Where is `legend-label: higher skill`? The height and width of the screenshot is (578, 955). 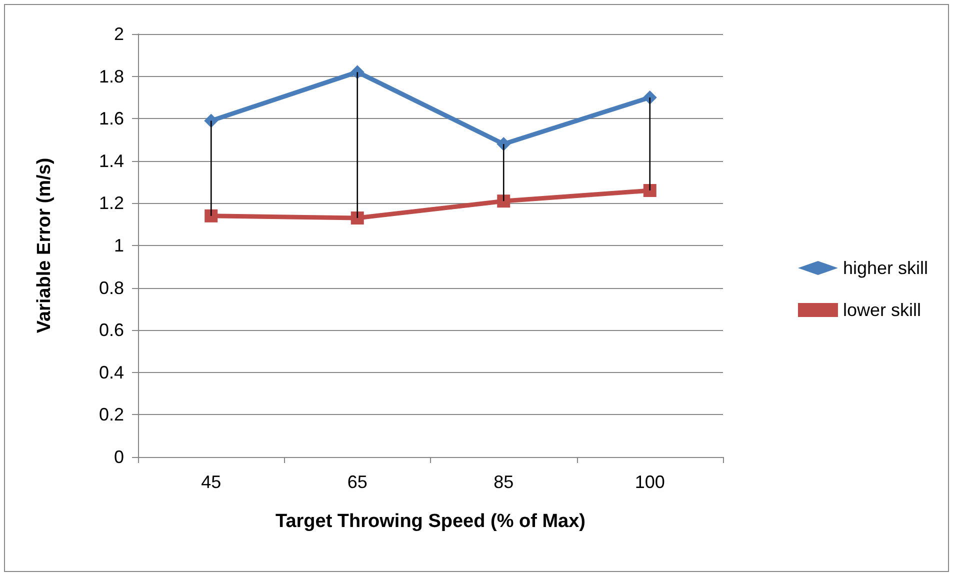
legend-label: higher skill is located at coordinates (885, 268).